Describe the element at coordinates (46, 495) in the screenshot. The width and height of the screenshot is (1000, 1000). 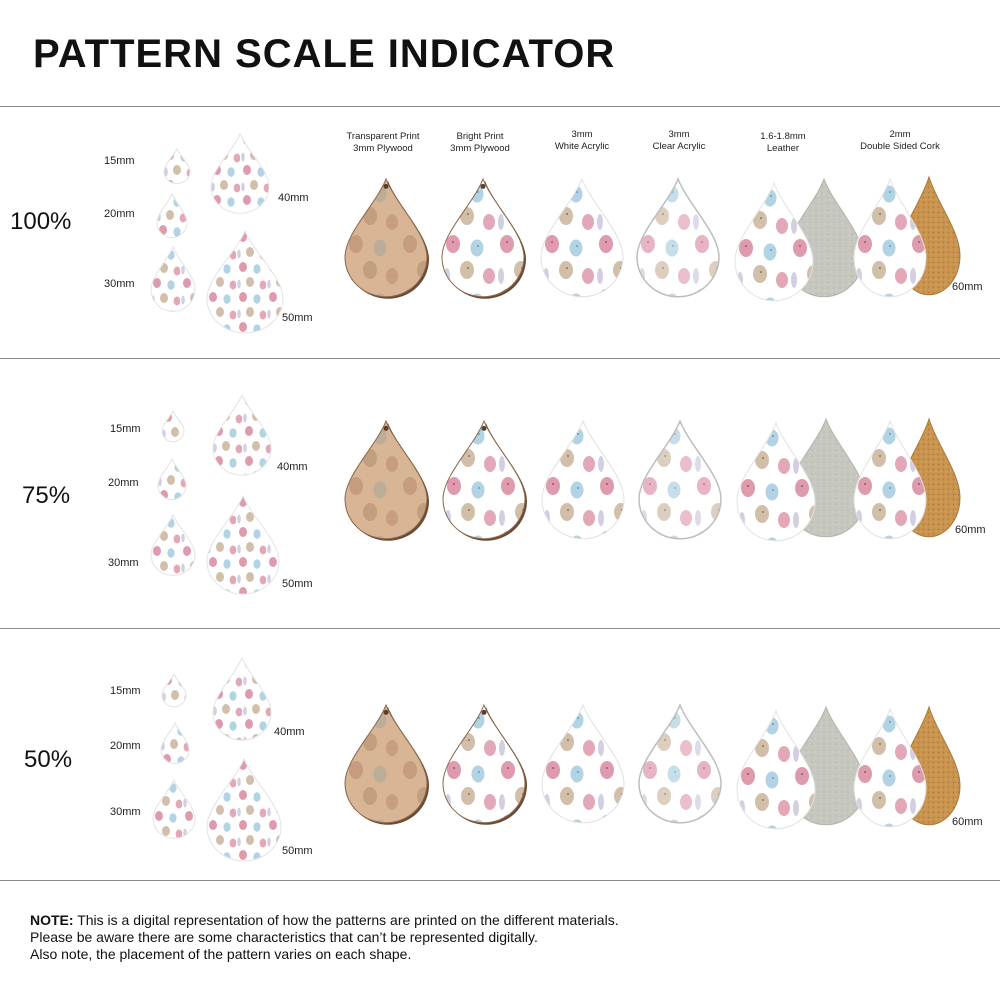
I see `scale-label: 75%` at that location.